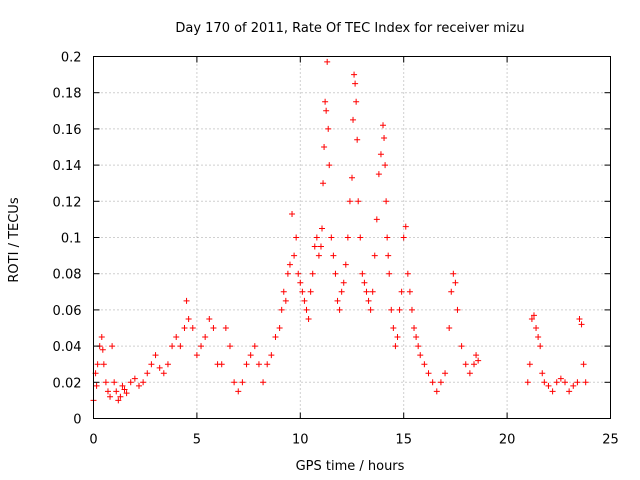  I want to click on y-axis-label: ROTI / TECUs, so click(14, 239).